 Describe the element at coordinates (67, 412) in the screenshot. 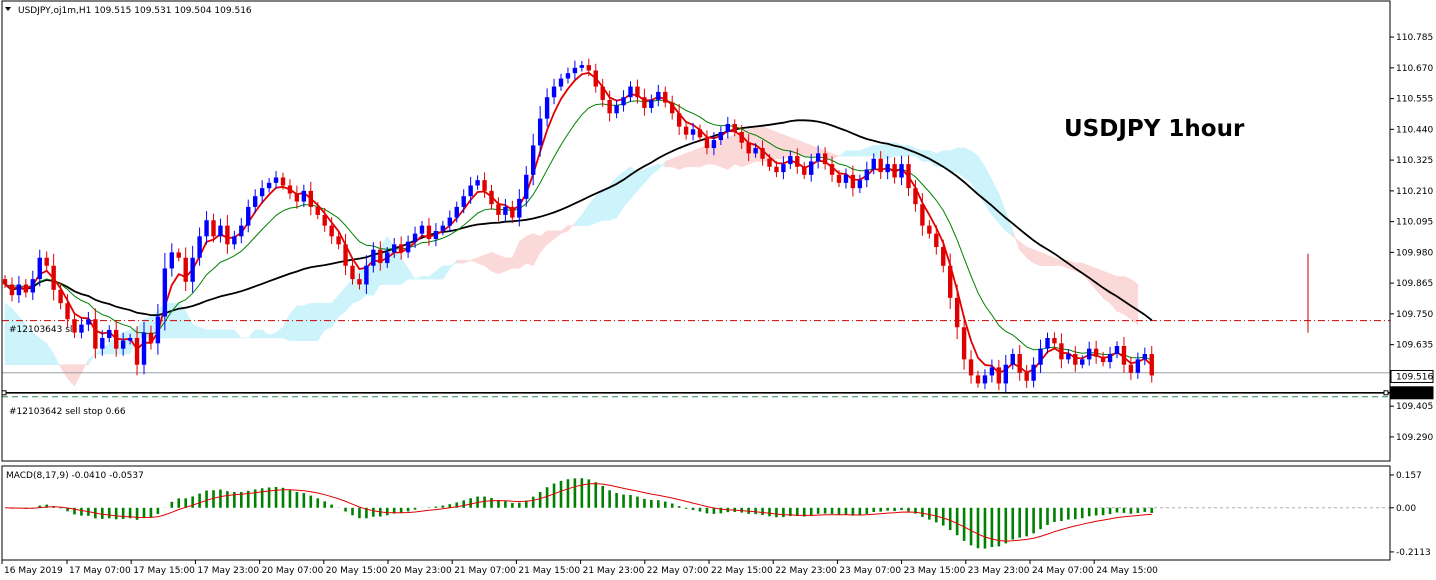

I see `sell-stop-label: #12103642 sell stop 0.66` at that location.